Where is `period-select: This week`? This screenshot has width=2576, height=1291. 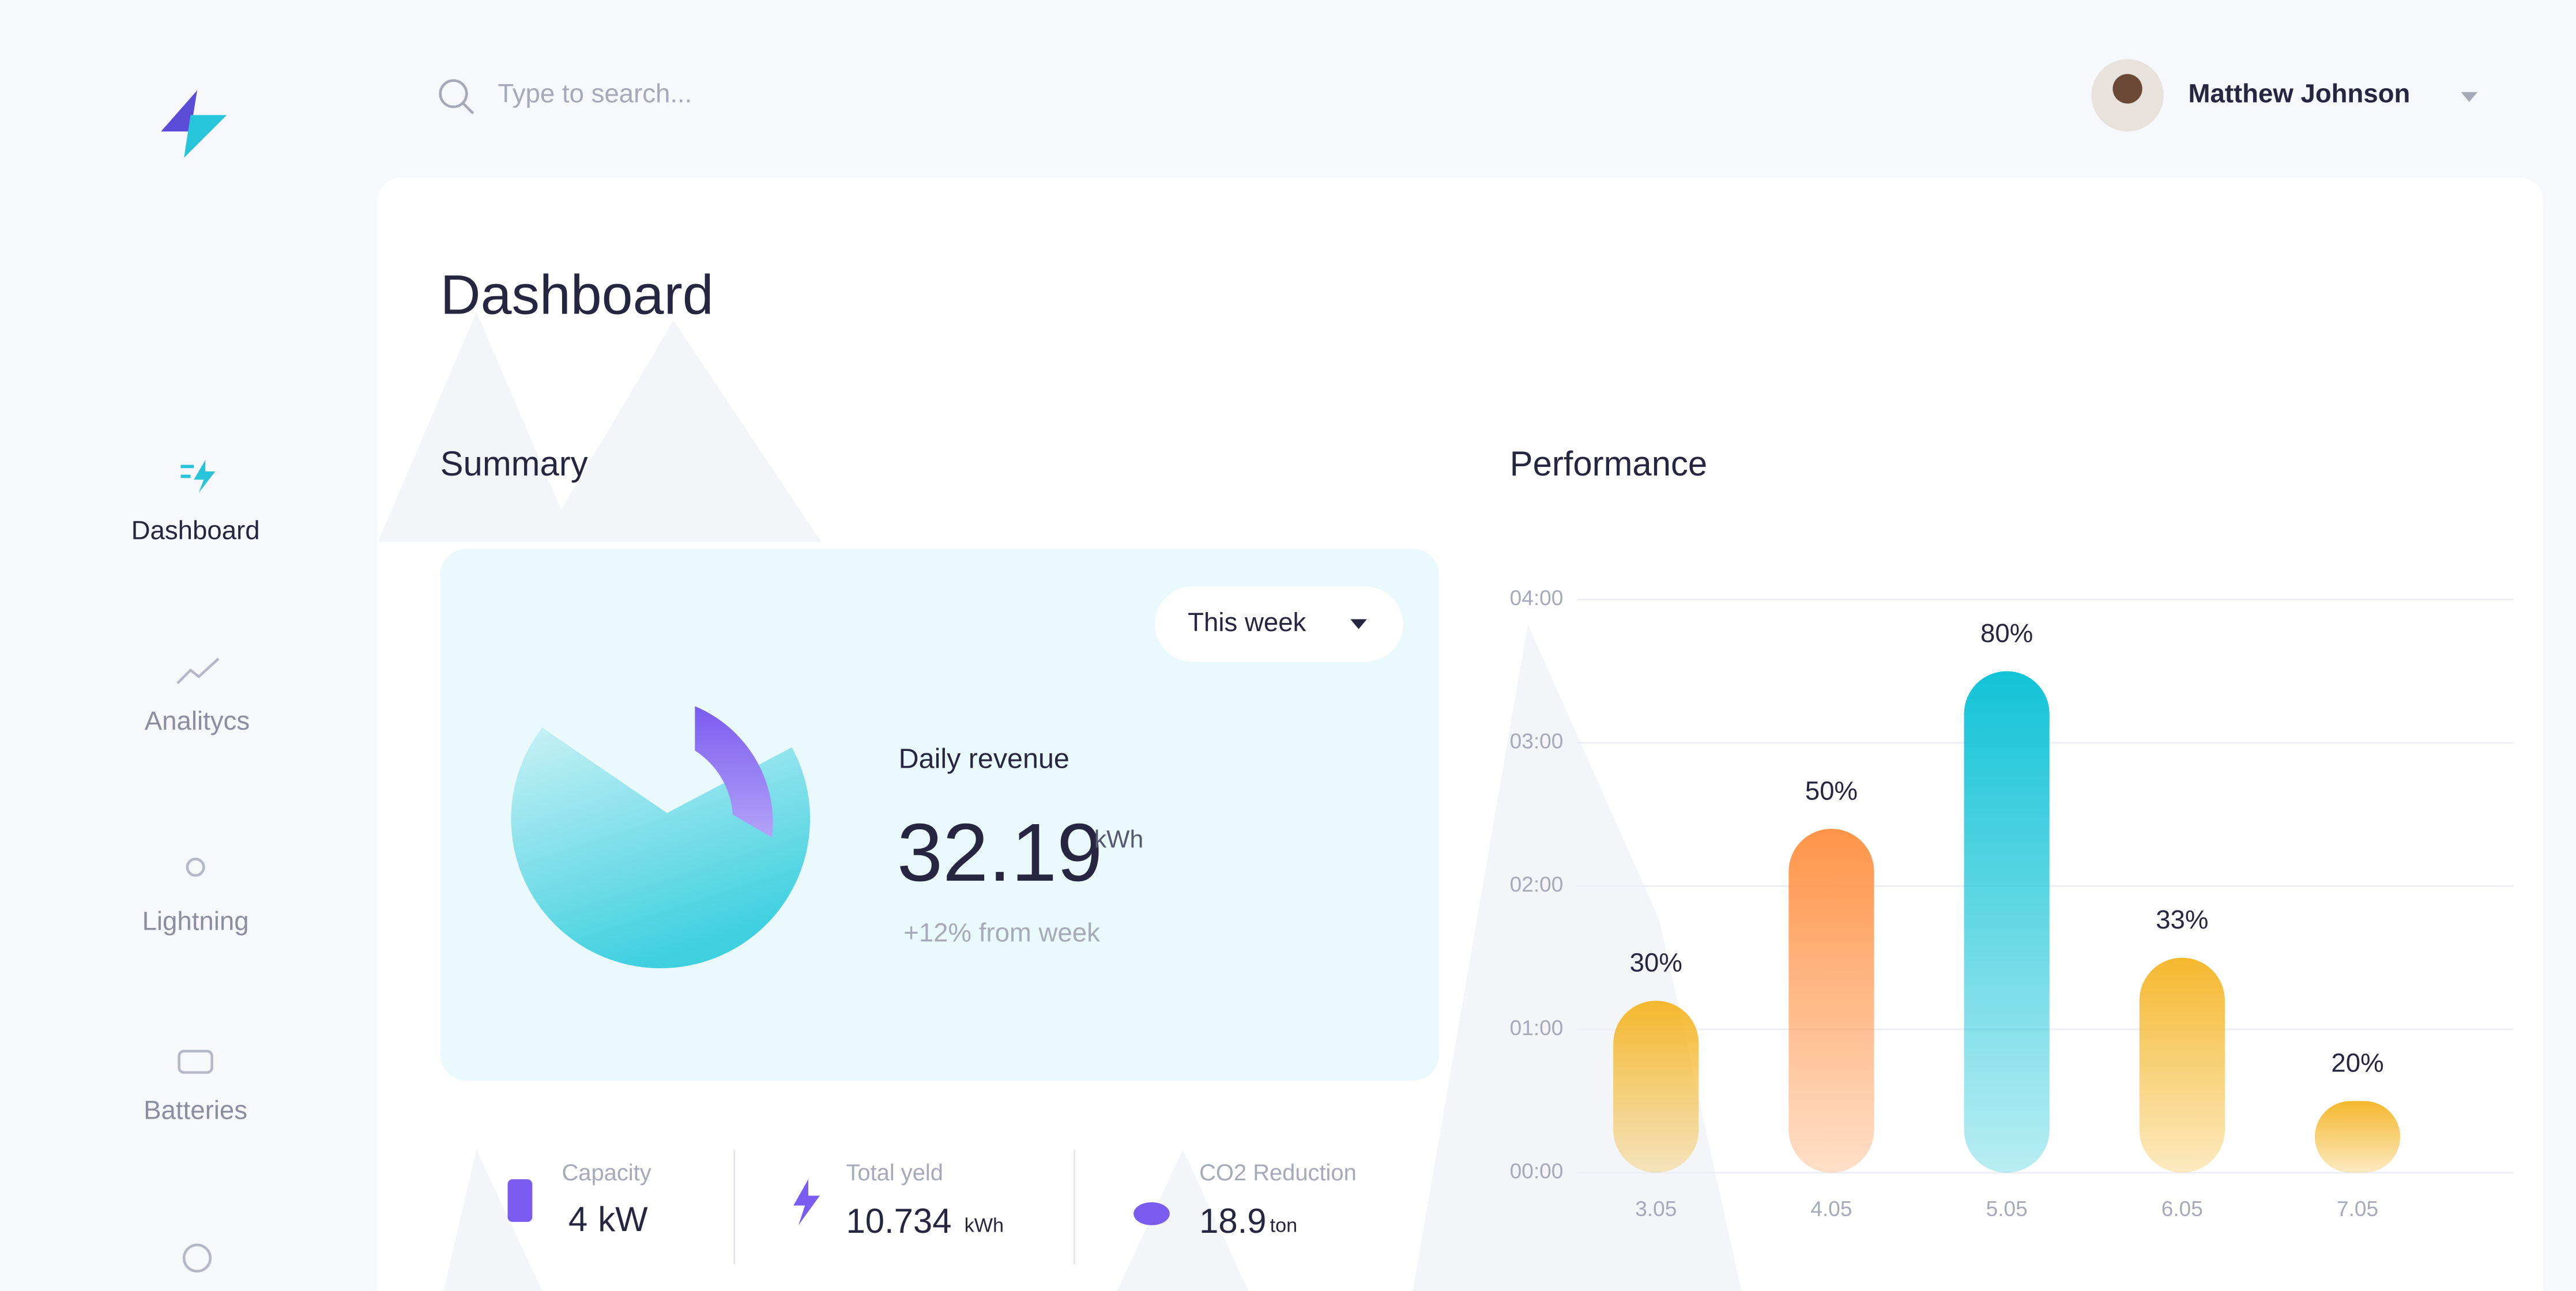 period-select: This week is located at coordinates (1279, 624).